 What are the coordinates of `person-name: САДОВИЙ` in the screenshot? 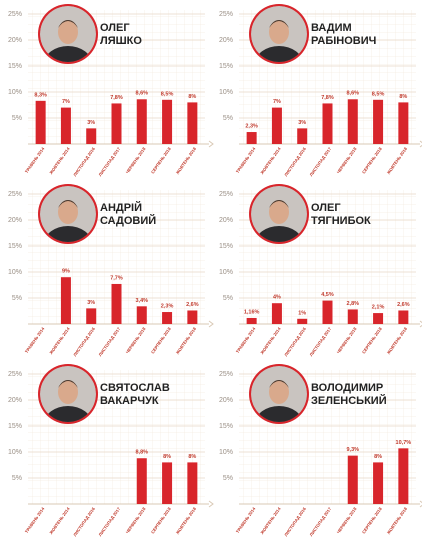 It's located at (128, 220).